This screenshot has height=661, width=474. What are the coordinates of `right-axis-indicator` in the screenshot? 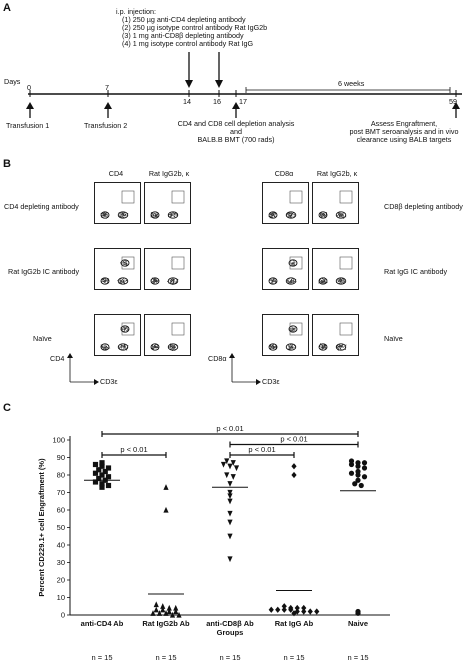 It's located at (245, 369).